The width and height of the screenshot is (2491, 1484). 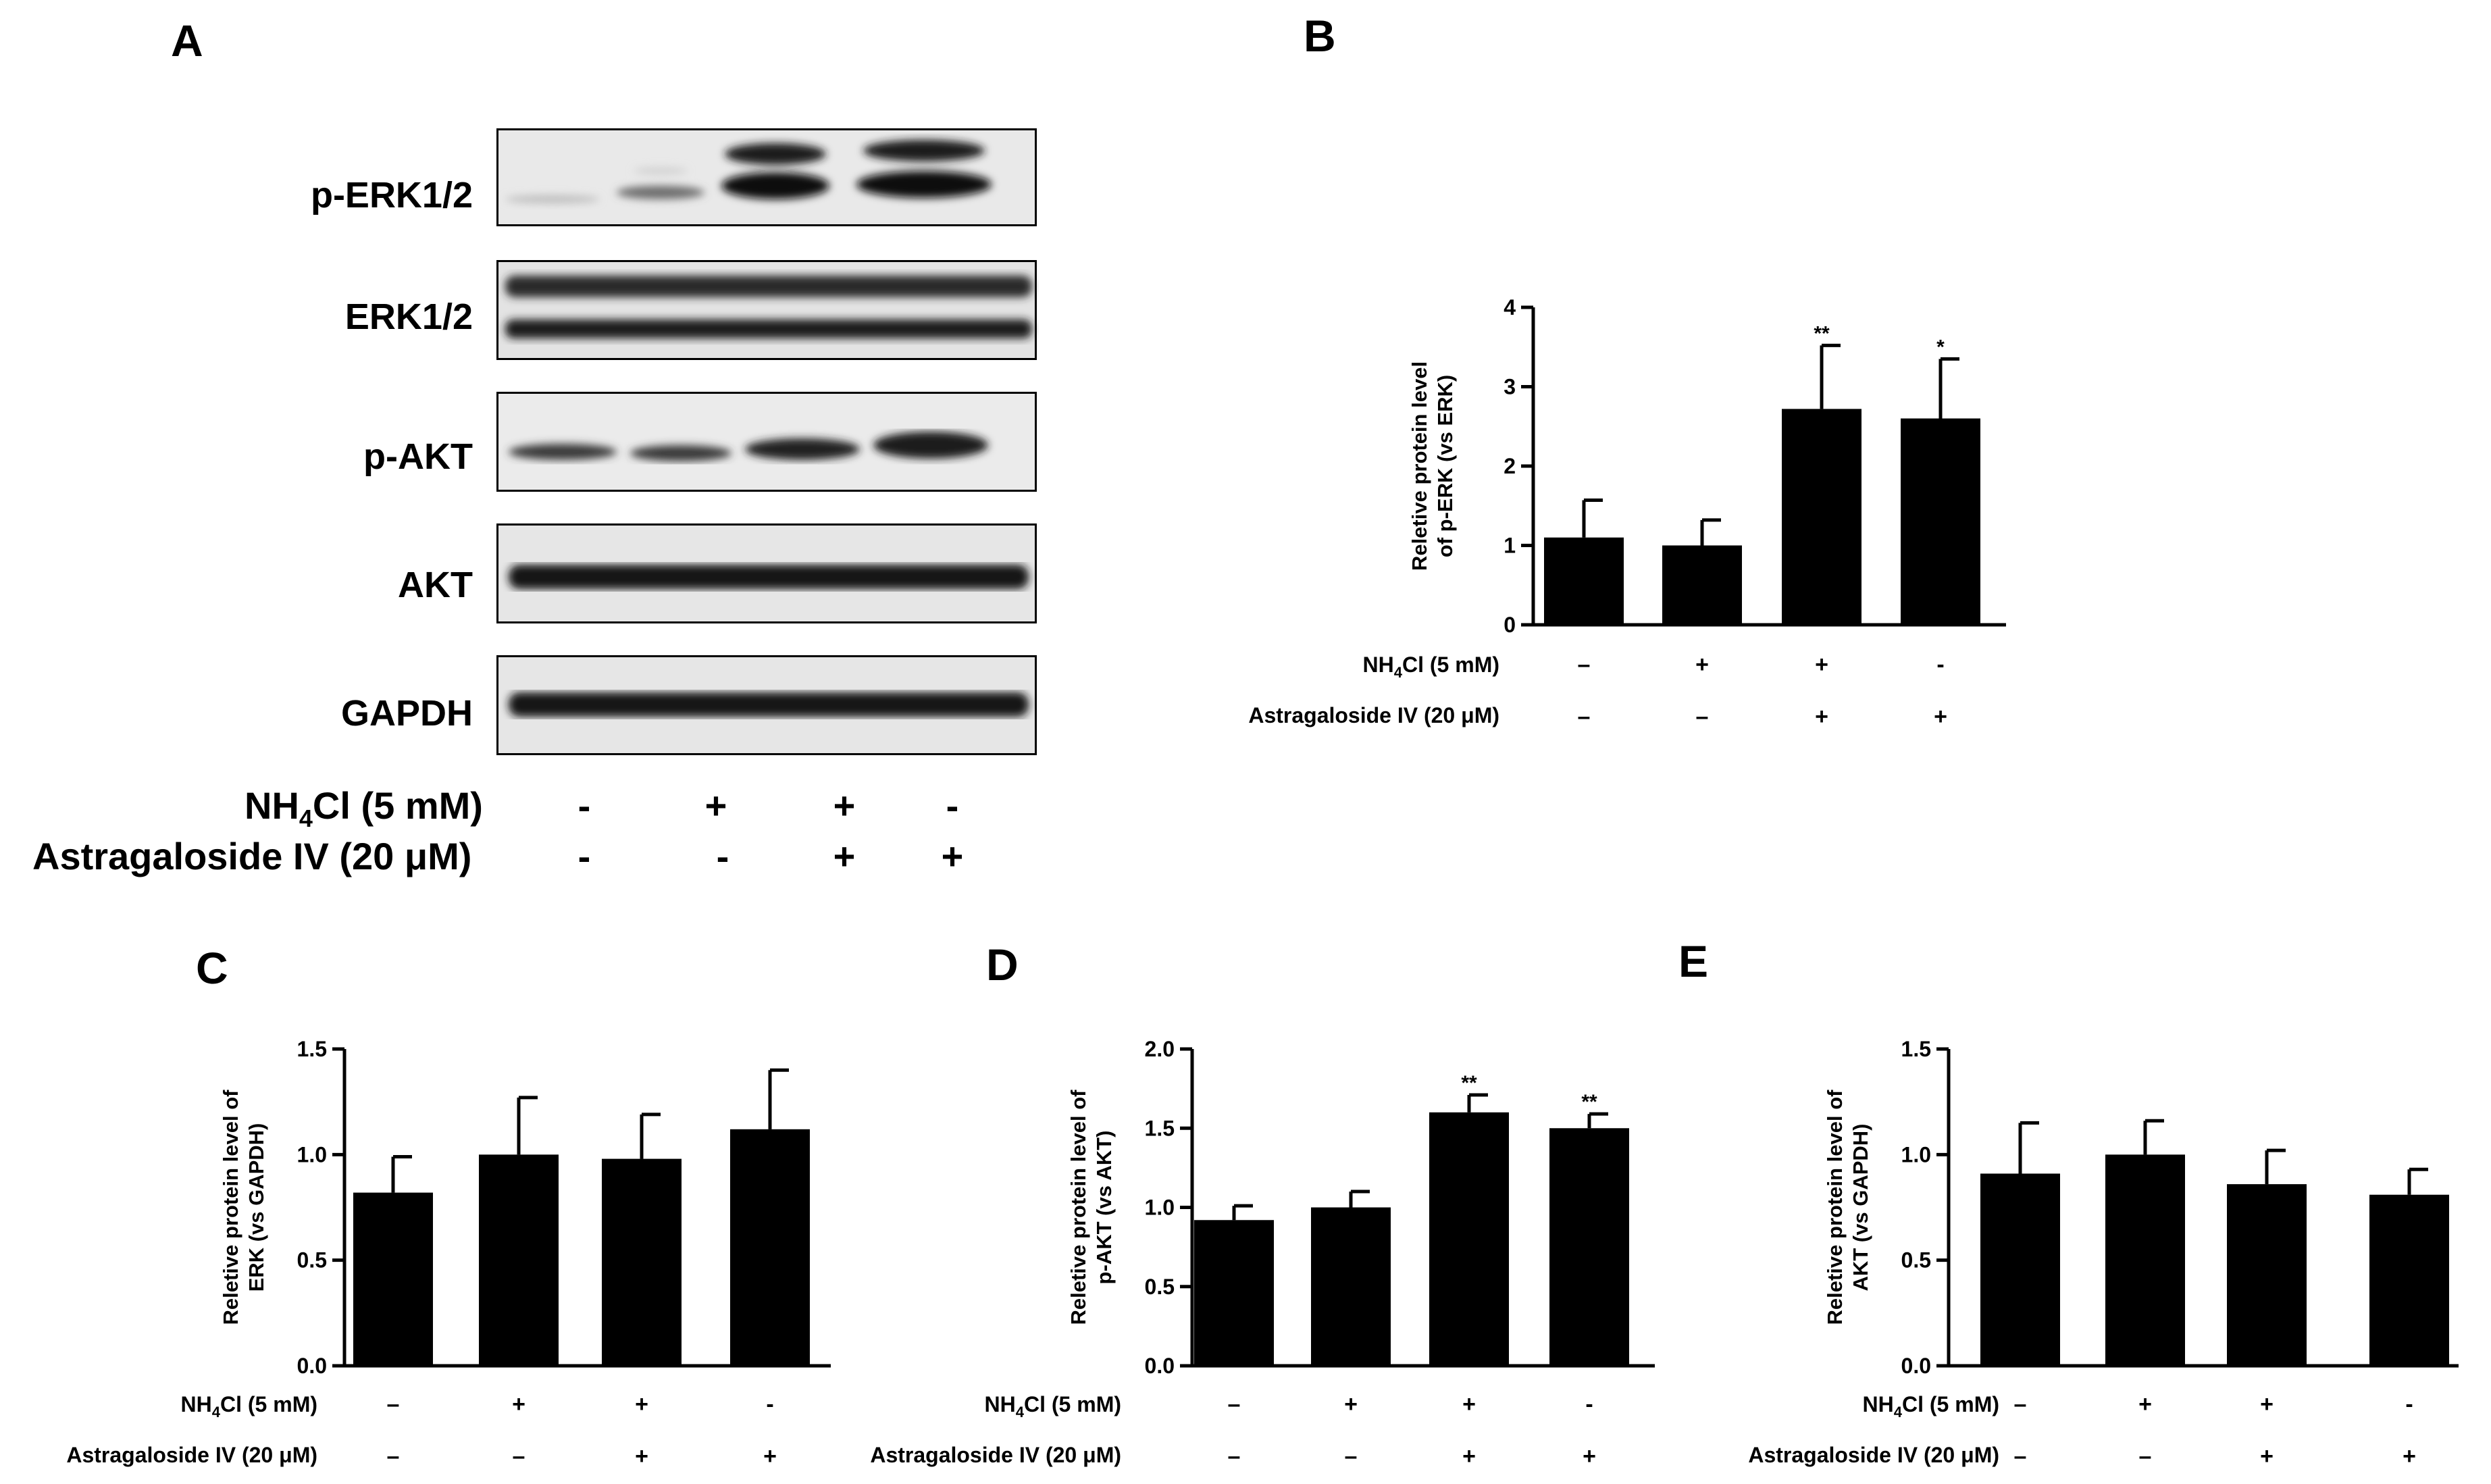 What do you see at coordinates (769, 704) in the screenshot?
I see `blot-gapdh-bands` at bounding box center [769, 704].